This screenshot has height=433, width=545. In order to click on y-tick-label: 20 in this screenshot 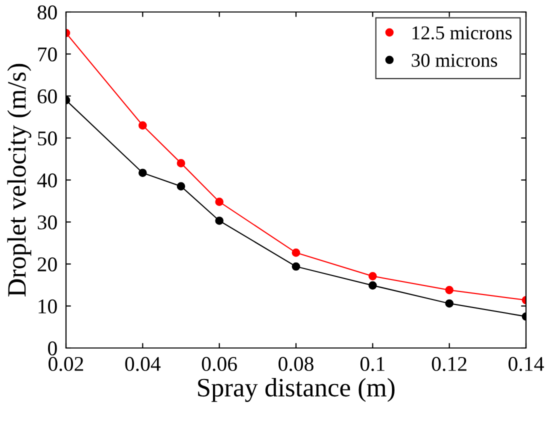, I will do `click(47, 264)`.